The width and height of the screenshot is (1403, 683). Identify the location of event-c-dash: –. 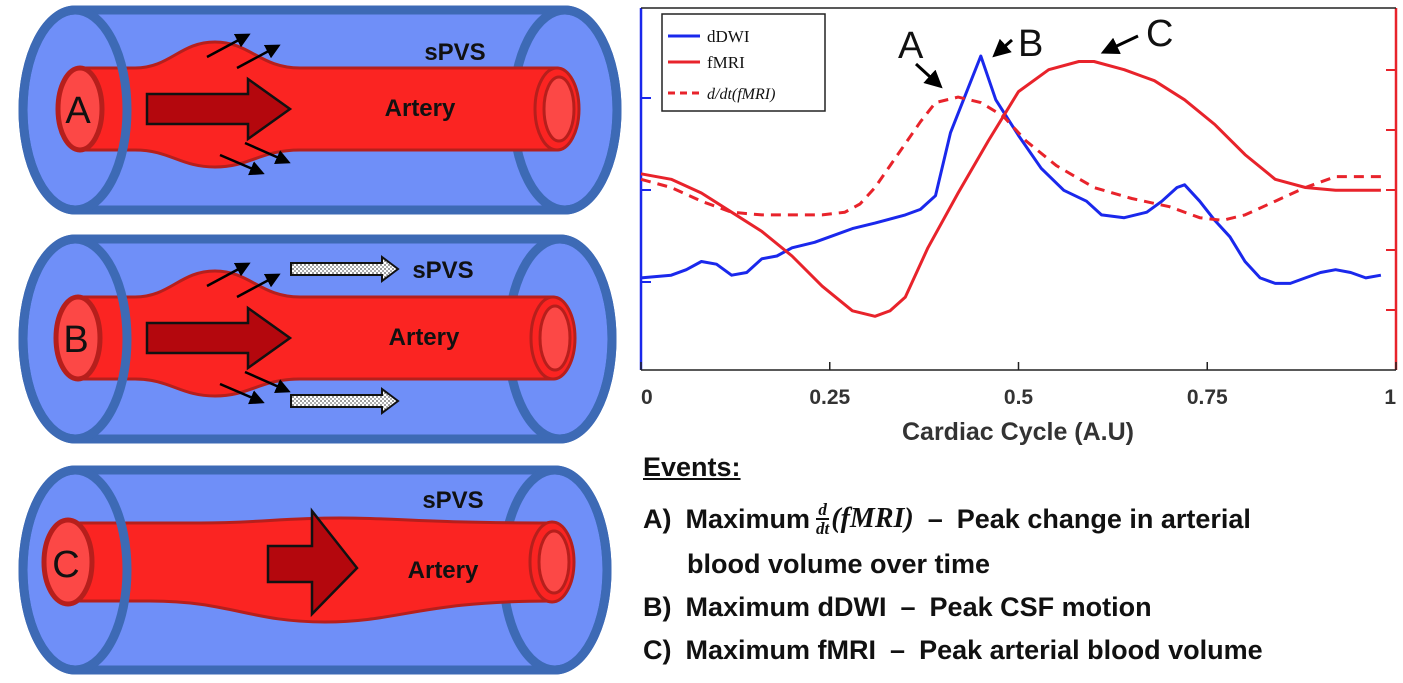
(898, 650).